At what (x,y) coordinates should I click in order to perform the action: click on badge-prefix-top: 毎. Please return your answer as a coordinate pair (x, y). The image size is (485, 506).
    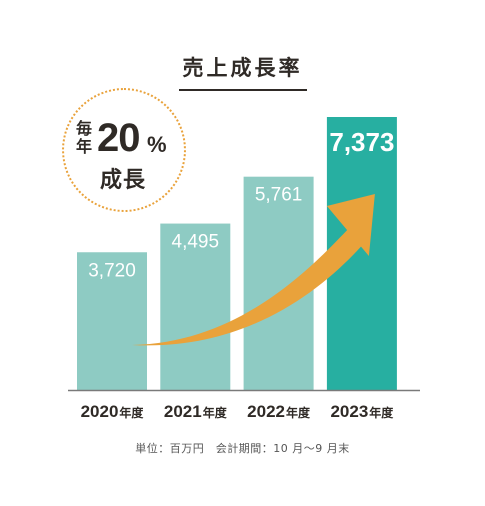
    Looking at the image, I should click on (84, 128).